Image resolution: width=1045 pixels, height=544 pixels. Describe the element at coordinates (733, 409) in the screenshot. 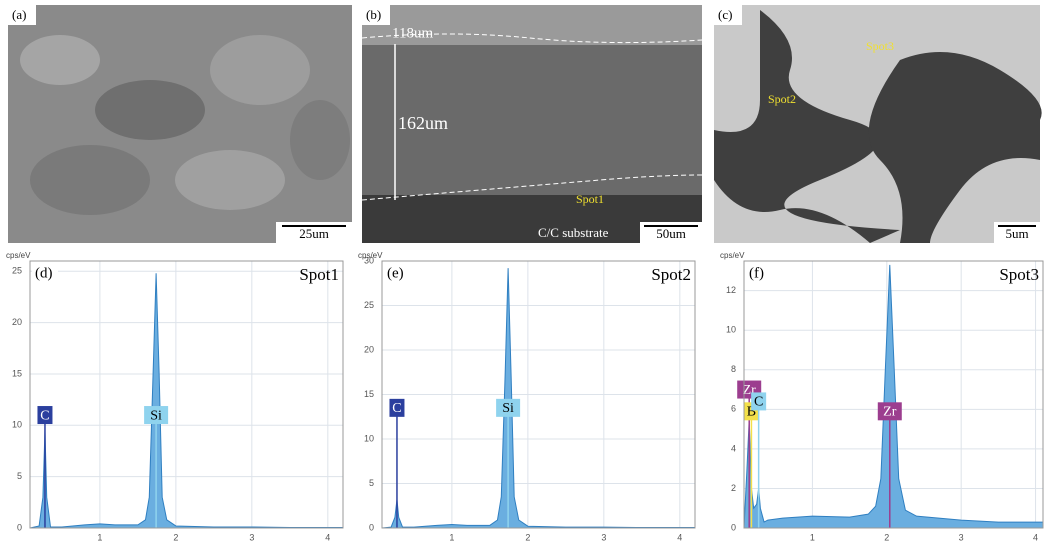

I see `y-tick-label: 6` at that location.